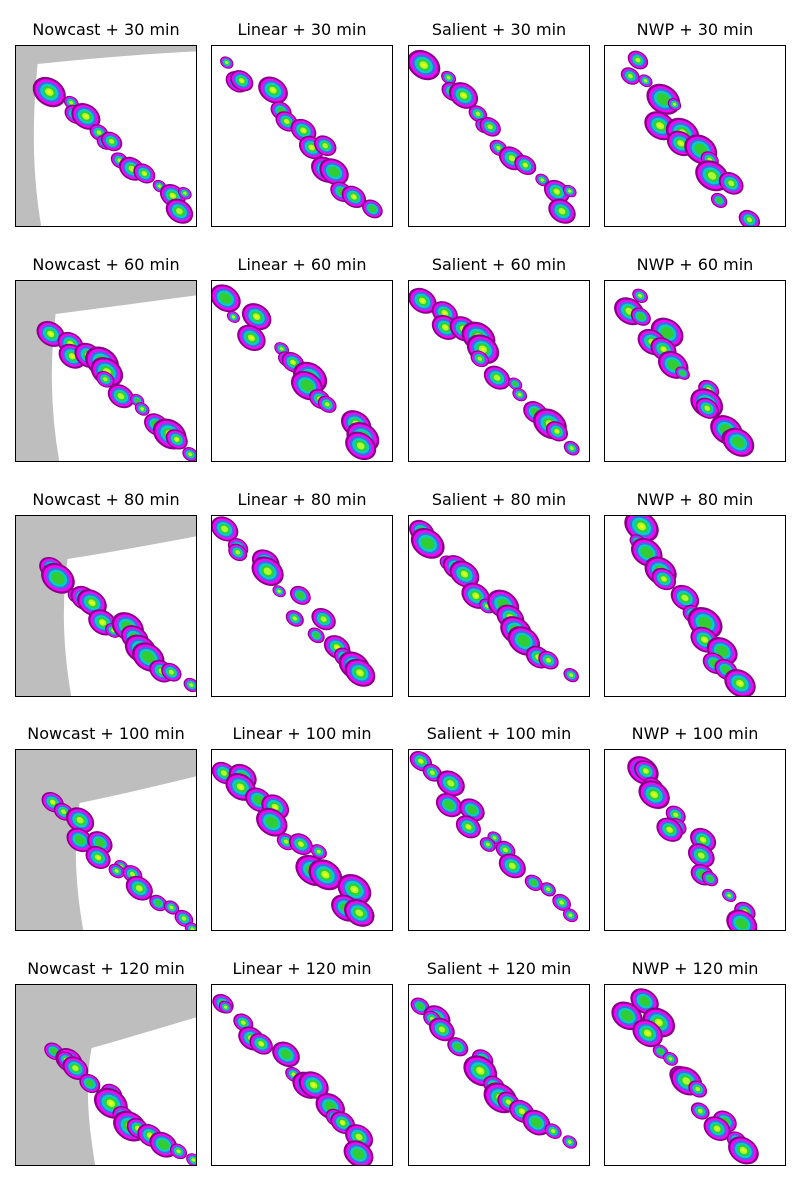 The image size is (800, 1200). What do you see at coordinates (302, 968) in the screenshot?
I see `panel-title: Linear + 120 min` at bounding box center [302, 968].